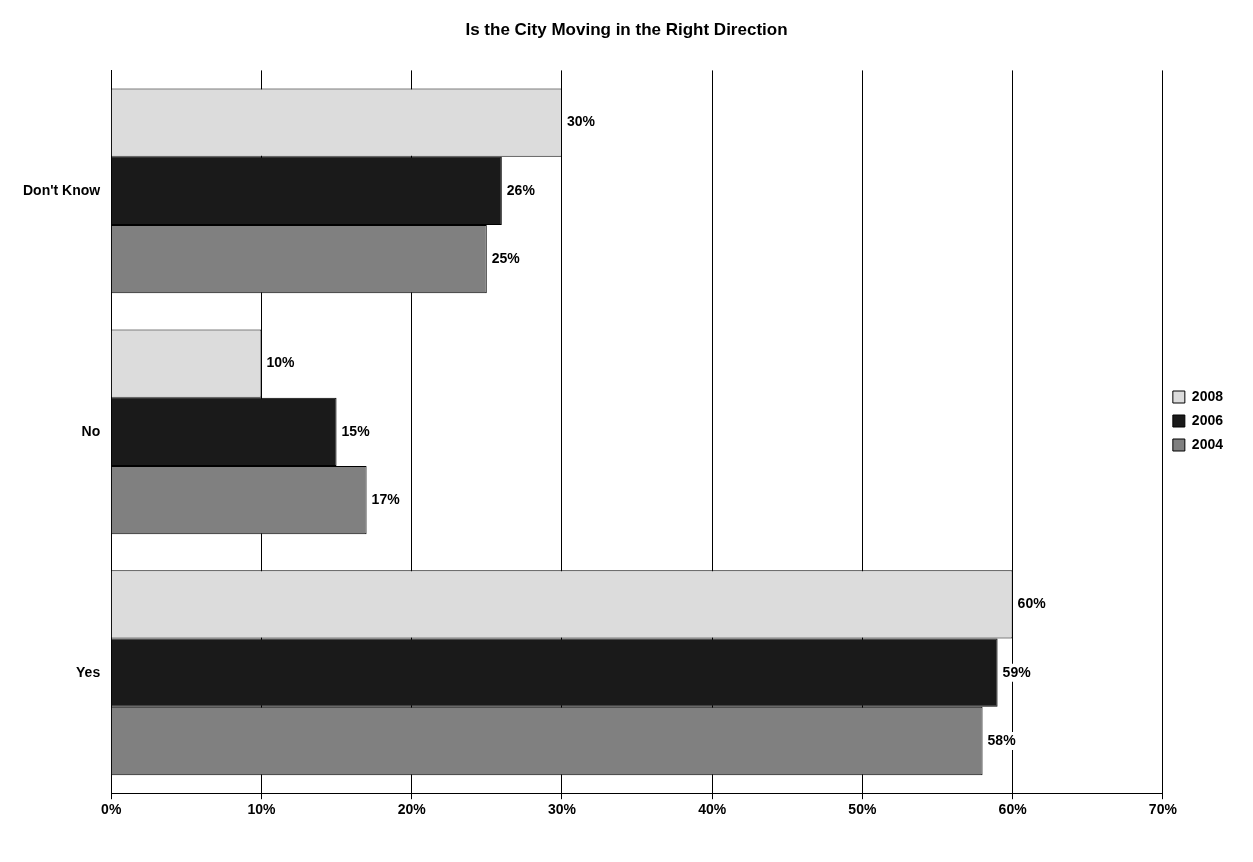 The width and height of the screenshot is (1253, 862). I want to click on legend-label: 2006, so click(1207, 419).